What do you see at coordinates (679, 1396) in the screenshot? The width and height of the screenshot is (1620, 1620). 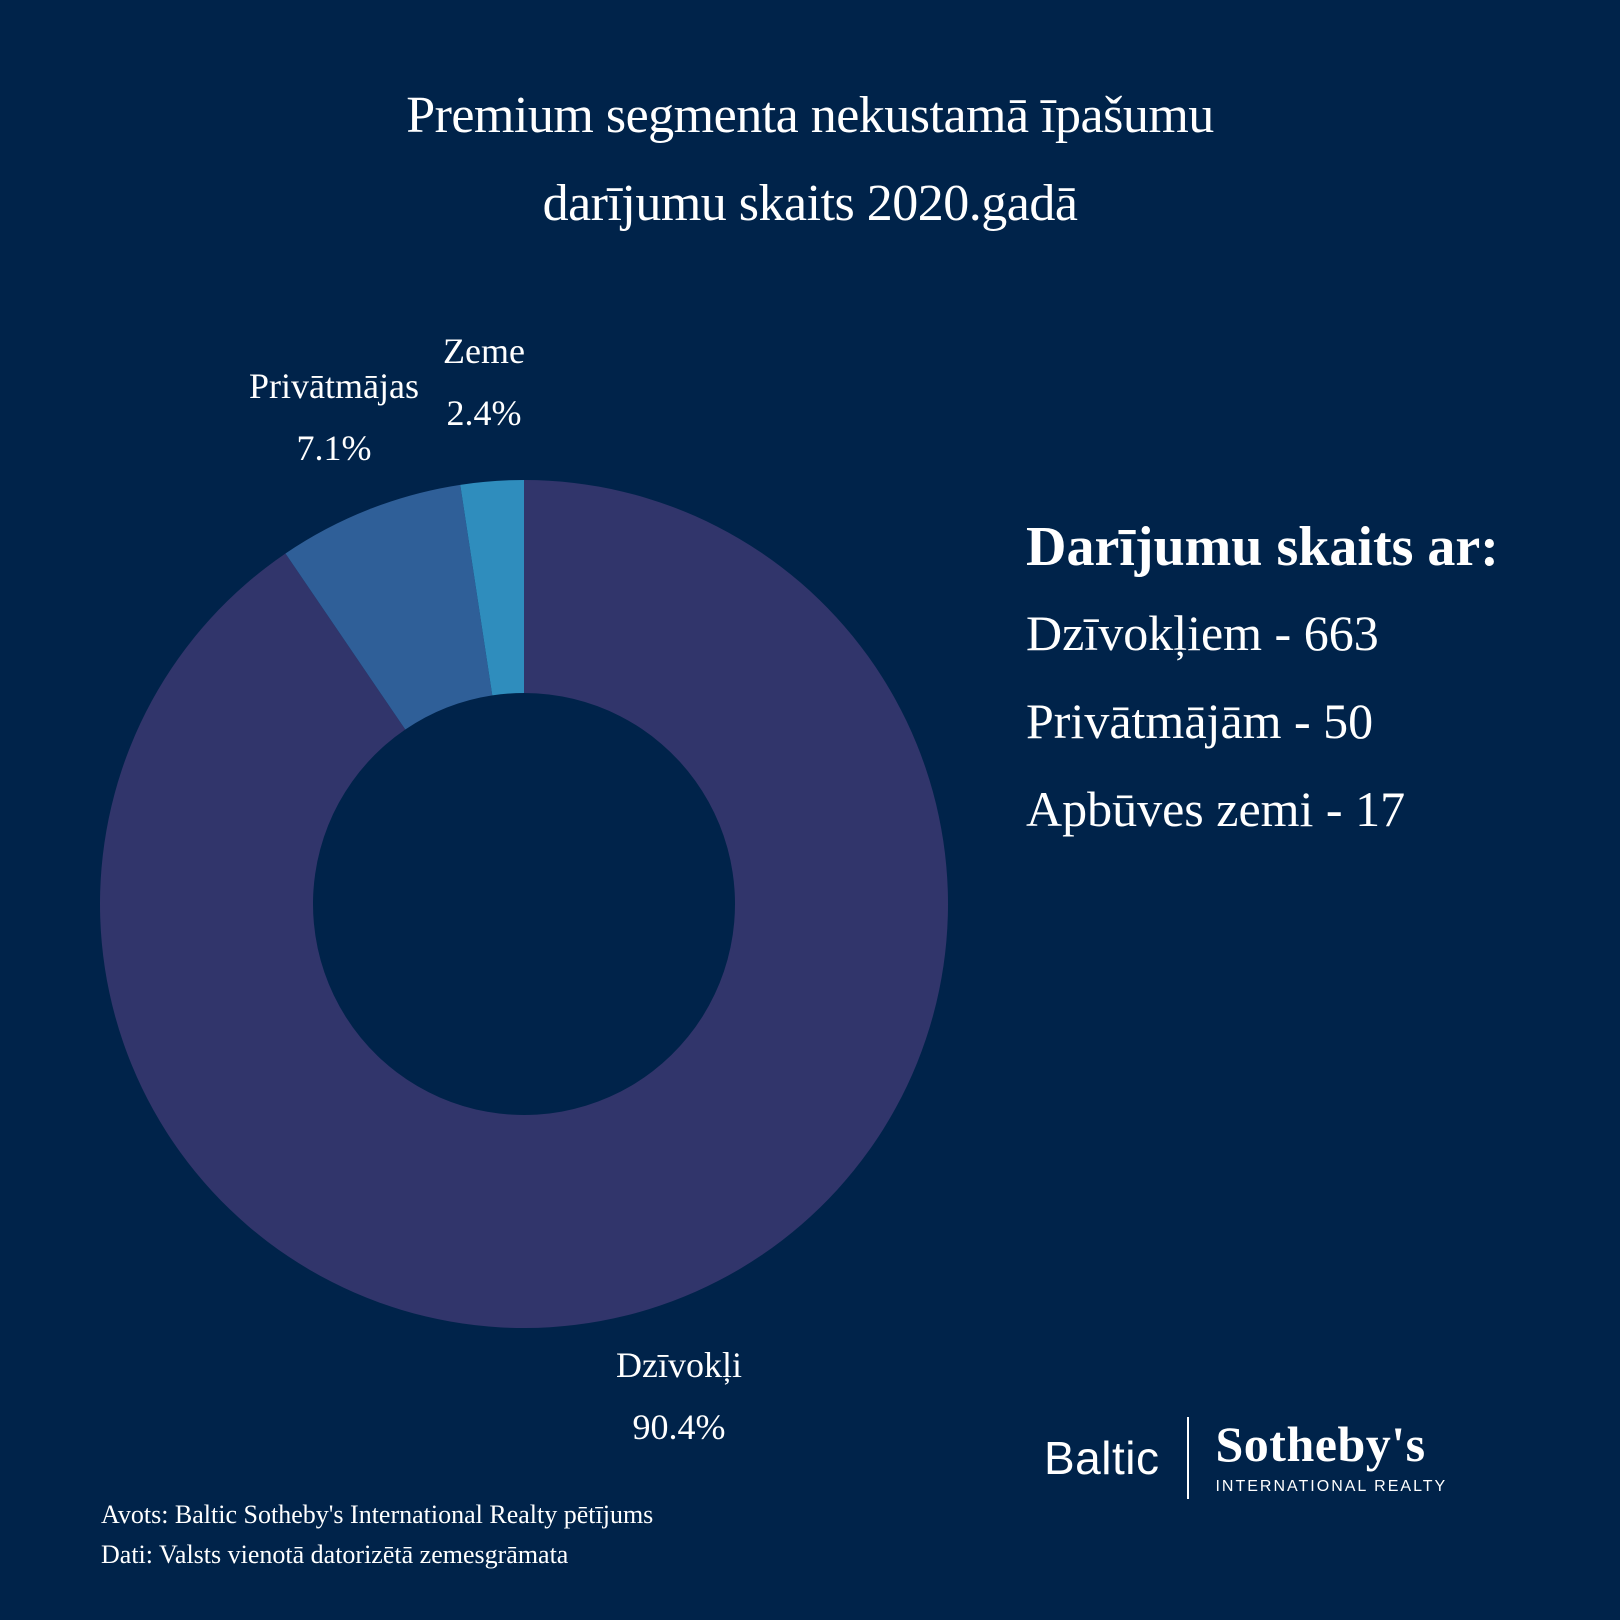 I see `slice-label-dzivokli: Dzīvokļi 90.4%` at bounding box center [679, 1396].